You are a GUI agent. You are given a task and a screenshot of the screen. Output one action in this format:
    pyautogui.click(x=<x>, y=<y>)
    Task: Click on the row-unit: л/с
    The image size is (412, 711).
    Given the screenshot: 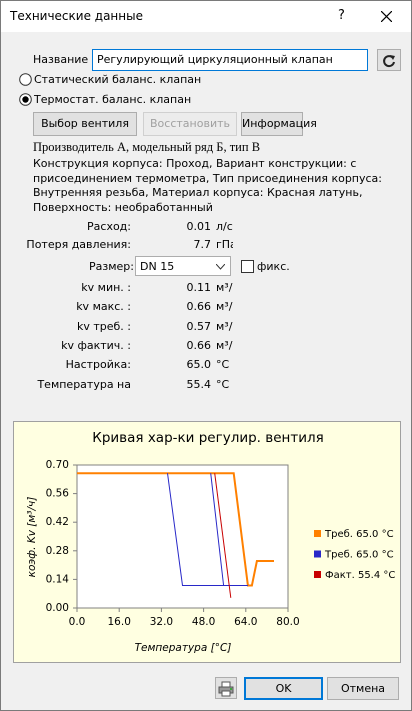 What is the action you would take?
    pyautogui.click(x=224, y=226)
    